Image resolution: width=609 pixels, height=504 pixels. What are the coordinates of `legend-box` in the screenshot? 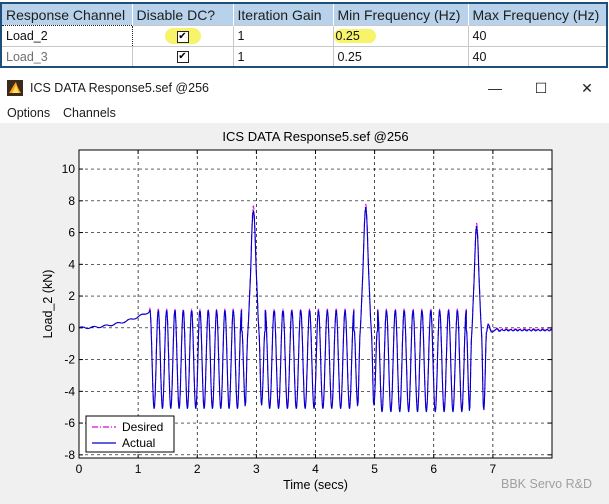 It's located at (130, 434).